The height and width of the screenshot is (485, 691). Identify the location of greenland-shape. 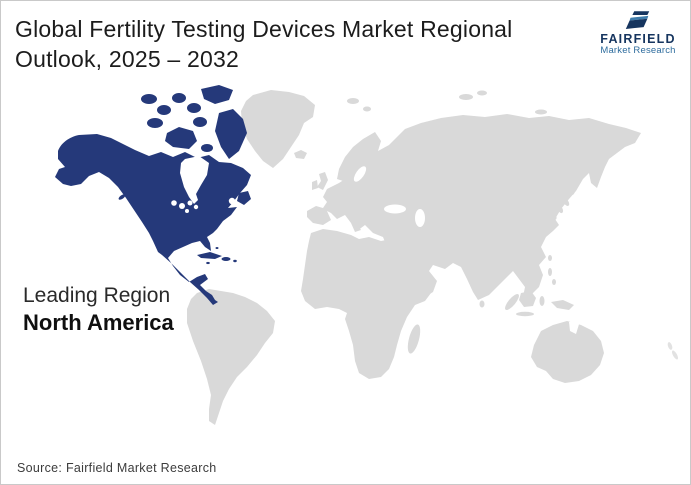
(278, 129).